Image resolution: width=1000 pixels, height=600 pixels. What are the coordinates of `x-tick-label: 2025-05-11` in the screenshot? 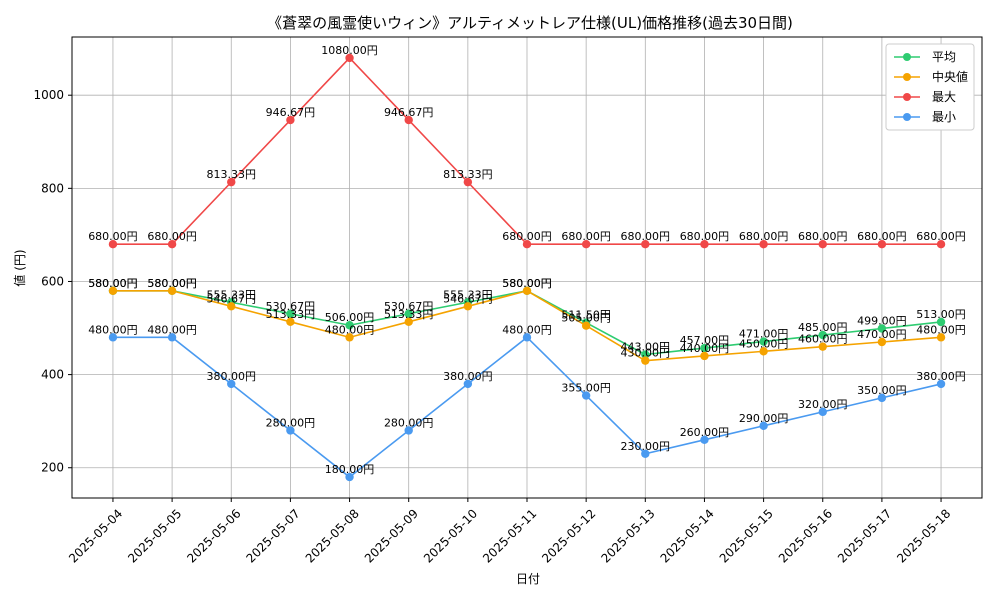 It's located at (509, 535).